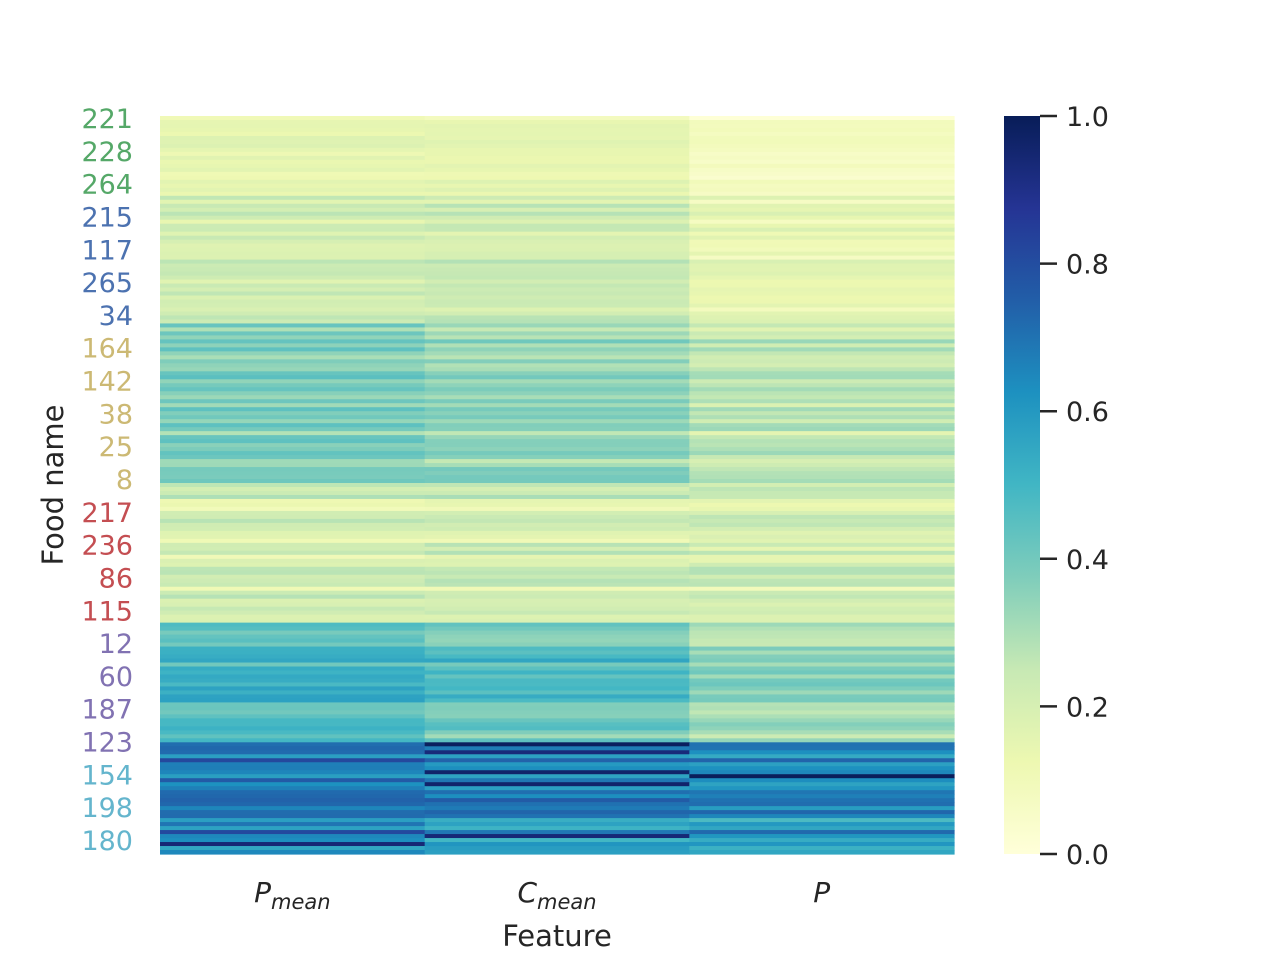 The height and width of the screenshot is (960, 1280). What do you see at coordinates (116, 644) in the screenshot?
I see `y-tick-label: 12` at bounding box center [116, 644].